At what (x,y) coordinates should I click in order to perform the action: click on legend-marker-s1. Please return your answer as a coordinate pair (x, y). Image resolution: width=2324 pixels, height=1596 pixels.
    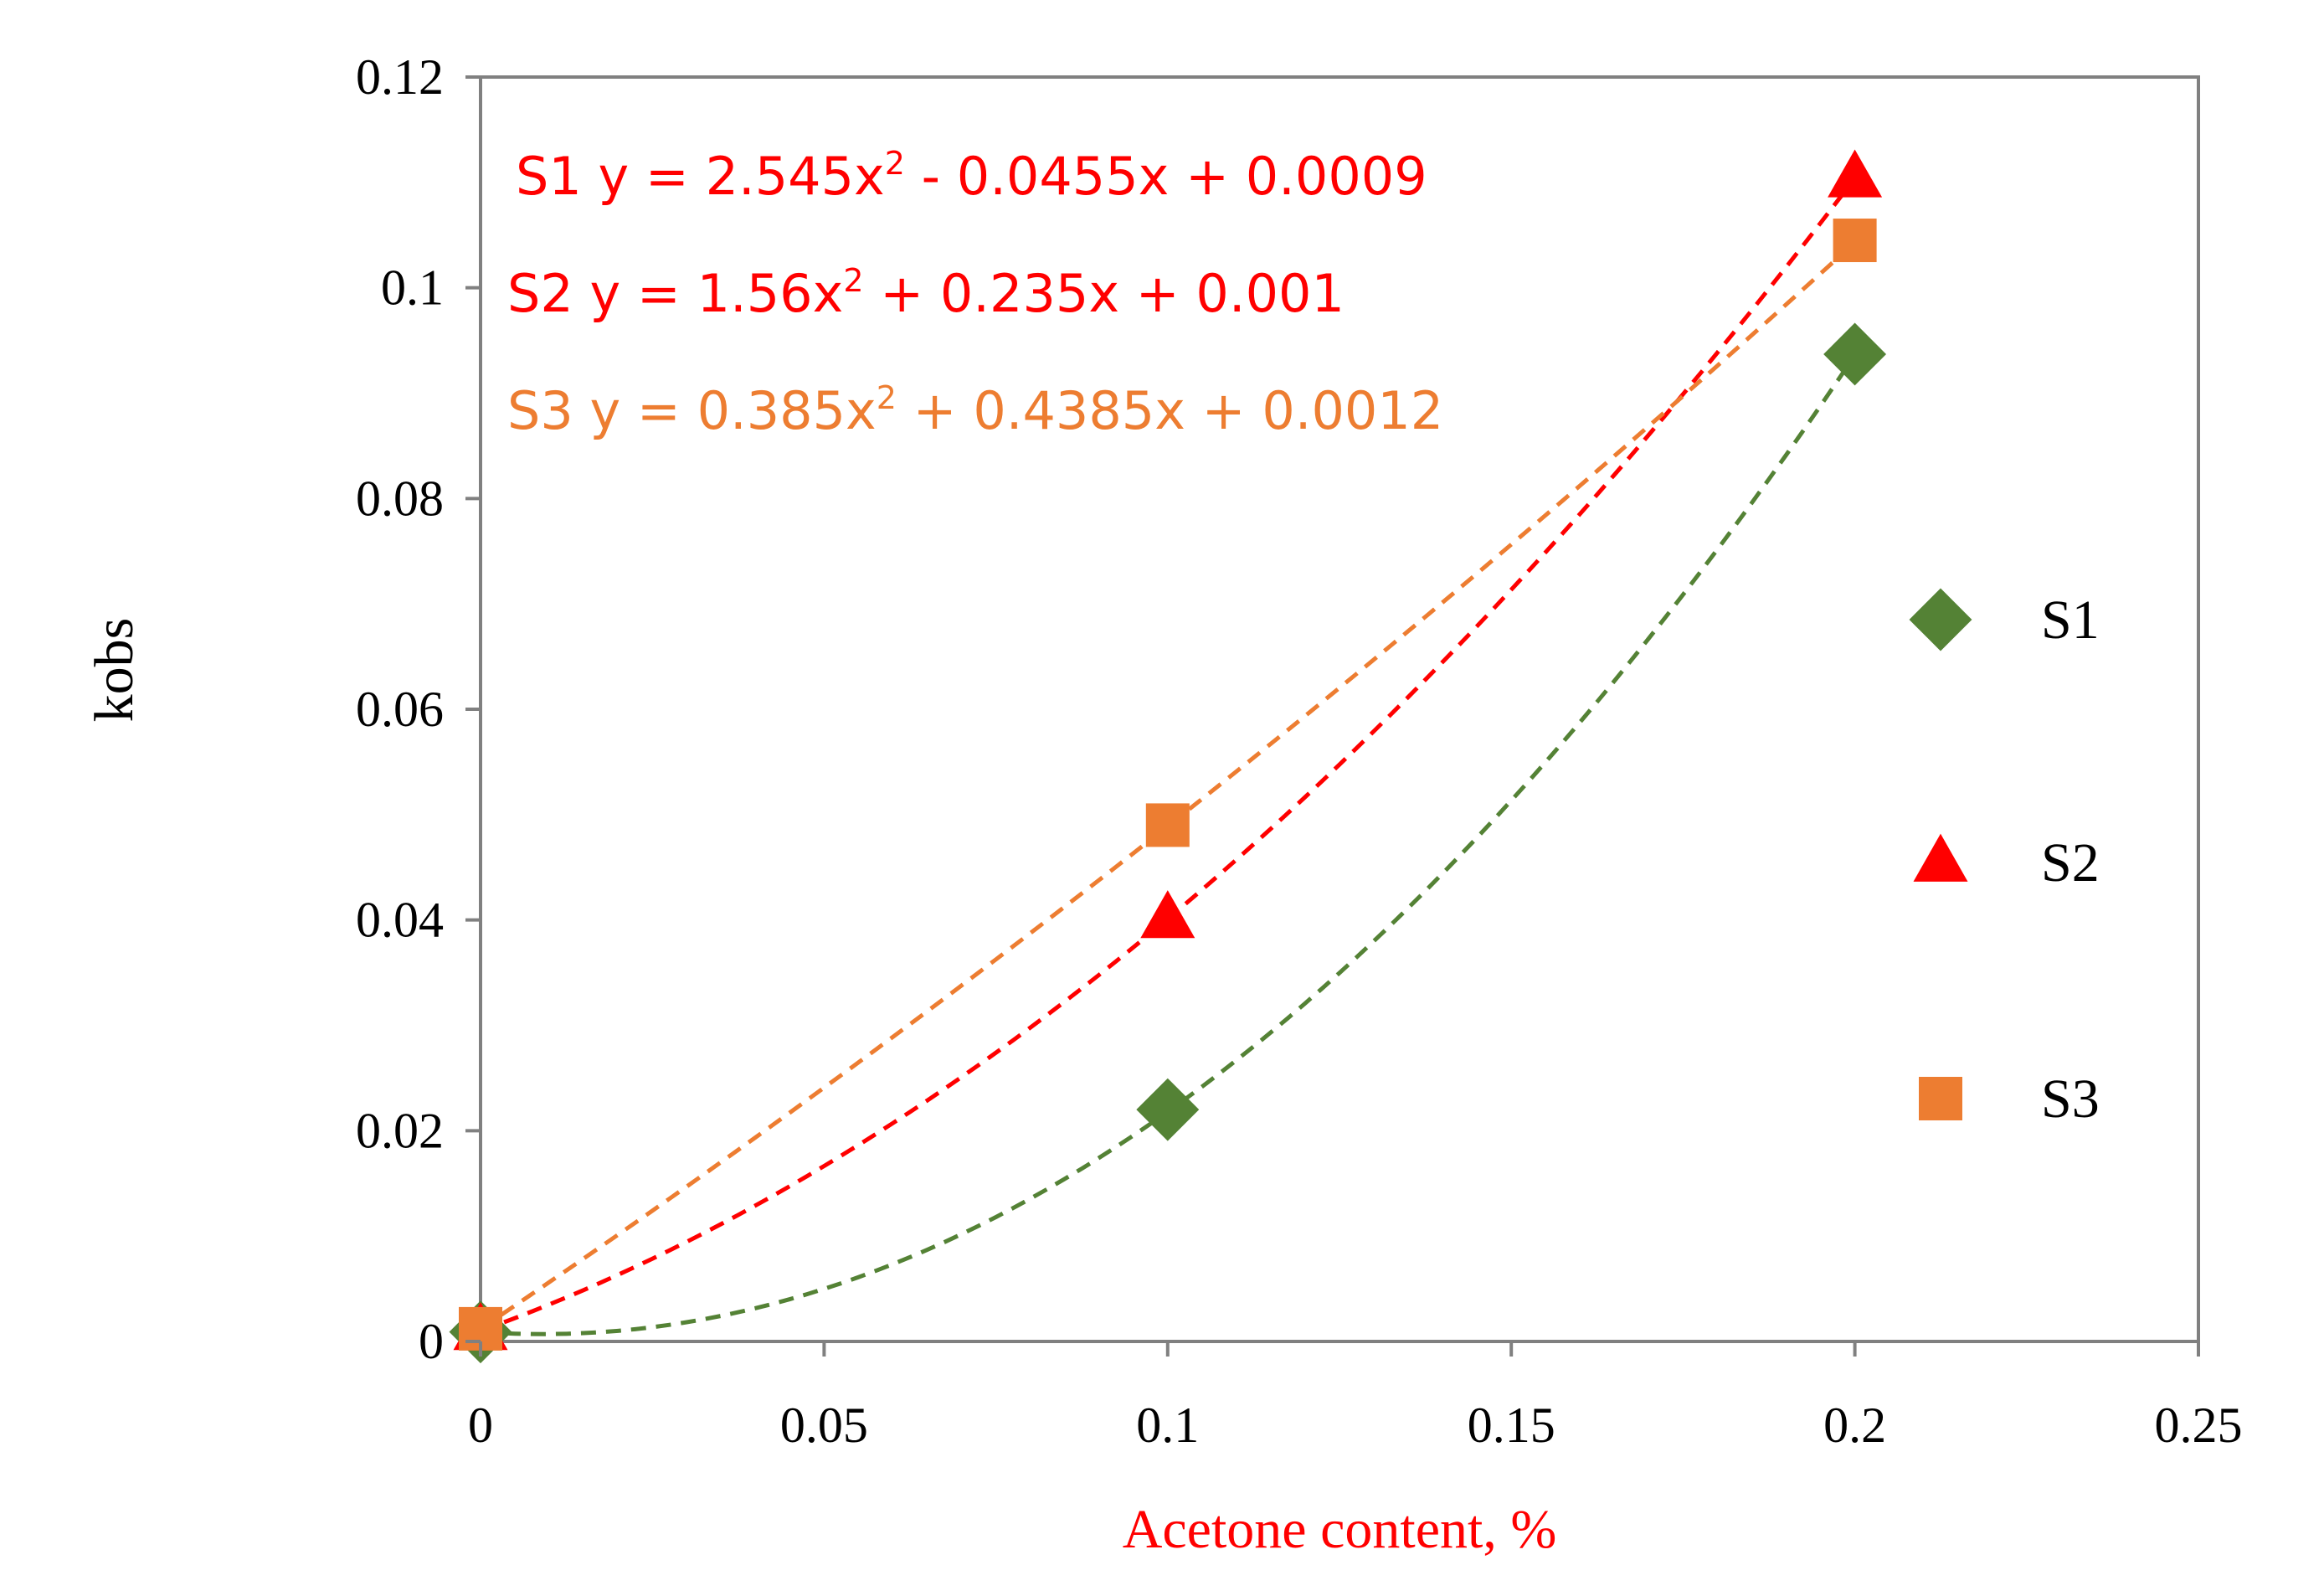
    Looking at the image, I should click on (1941, 619).